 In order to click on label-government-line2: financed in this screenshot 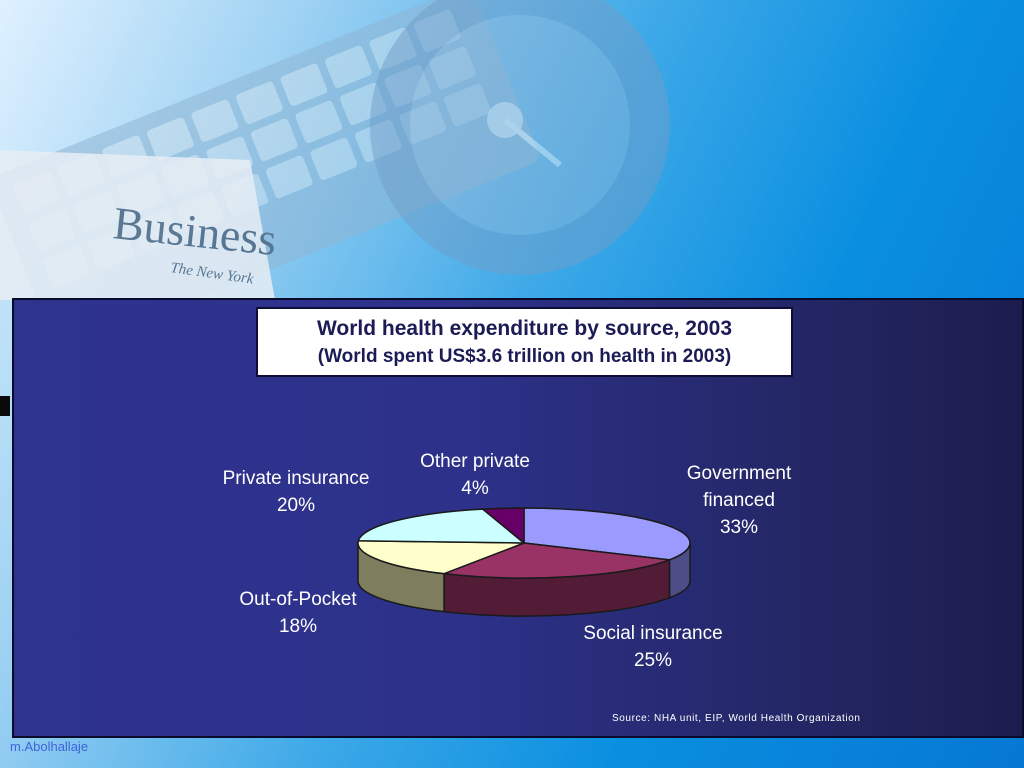, I will do `click(739, 500)`.